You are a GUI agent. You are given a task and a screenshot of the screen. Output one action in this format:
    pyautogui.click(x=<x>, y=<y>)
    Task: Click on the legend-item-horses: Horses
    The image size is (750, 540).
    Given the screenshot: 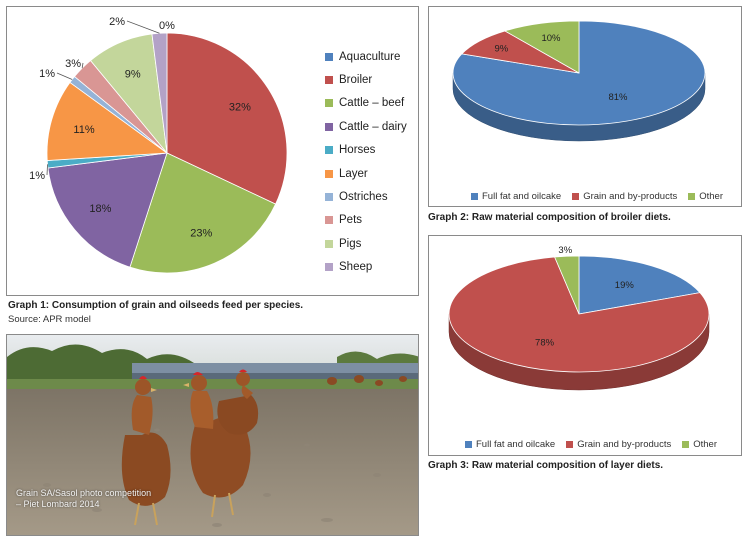 What is the action you would take?
    pyautogui.click(x=375, y=150)
    